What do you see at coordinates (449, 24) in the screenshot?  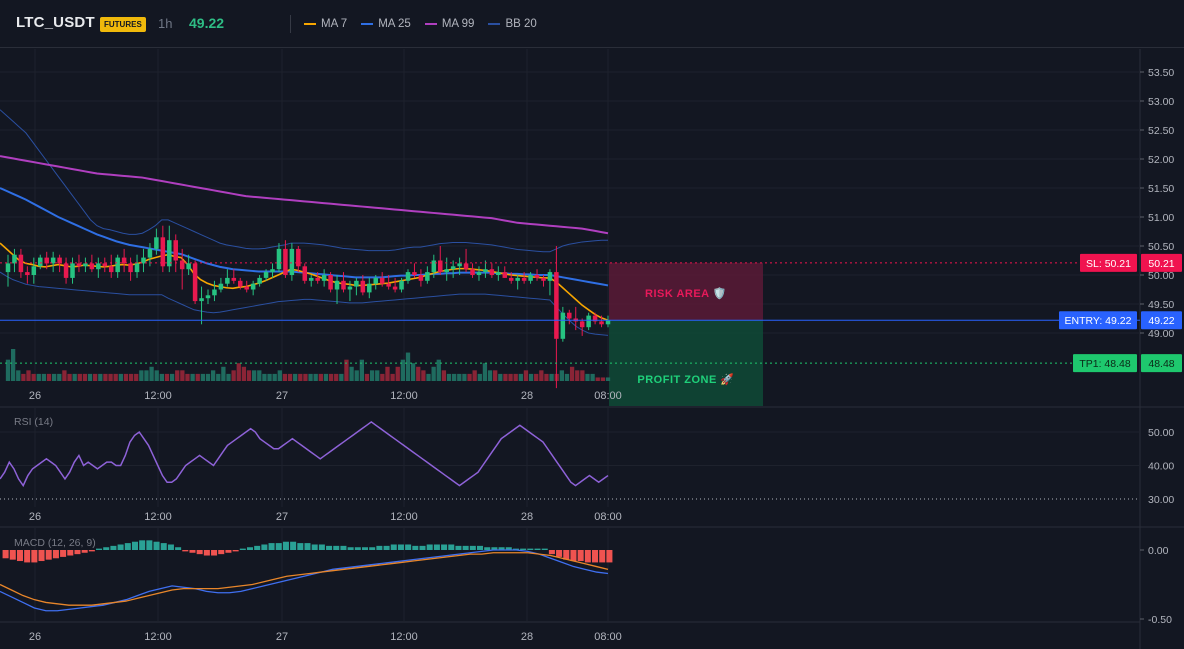 I see `legend-item: MA 99` at bounding box center [449, 24].